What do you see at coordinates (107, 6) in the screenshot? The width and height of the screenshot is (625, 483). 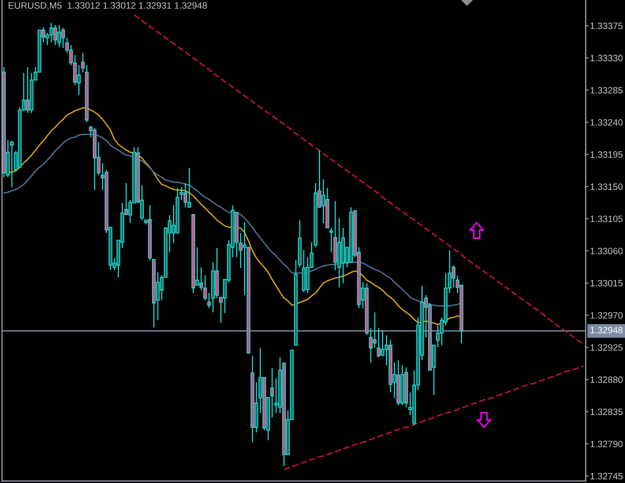 I see `chart-title: EURUSD,M5 1.33012 1.33012 1.32931 1.32948` at bounding box center [107, 6].